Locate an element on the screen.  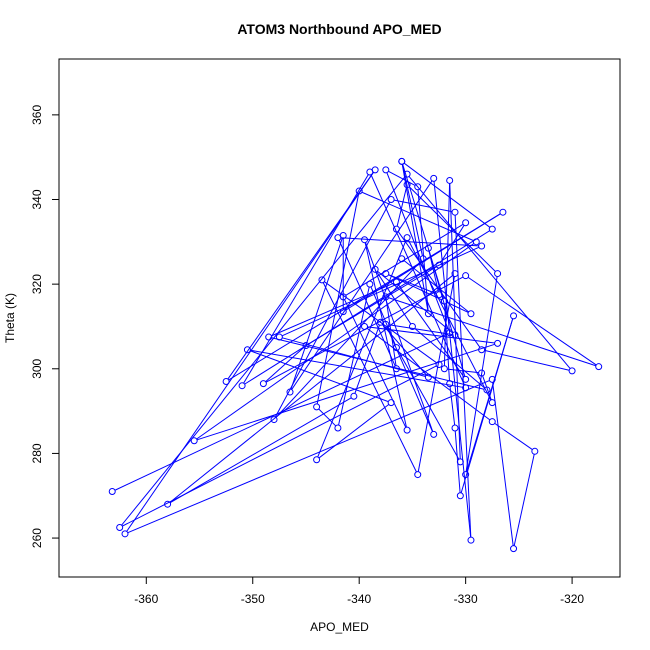
y-axis: 260 280 300 320 340 360 is located at coordinates (45, 326).